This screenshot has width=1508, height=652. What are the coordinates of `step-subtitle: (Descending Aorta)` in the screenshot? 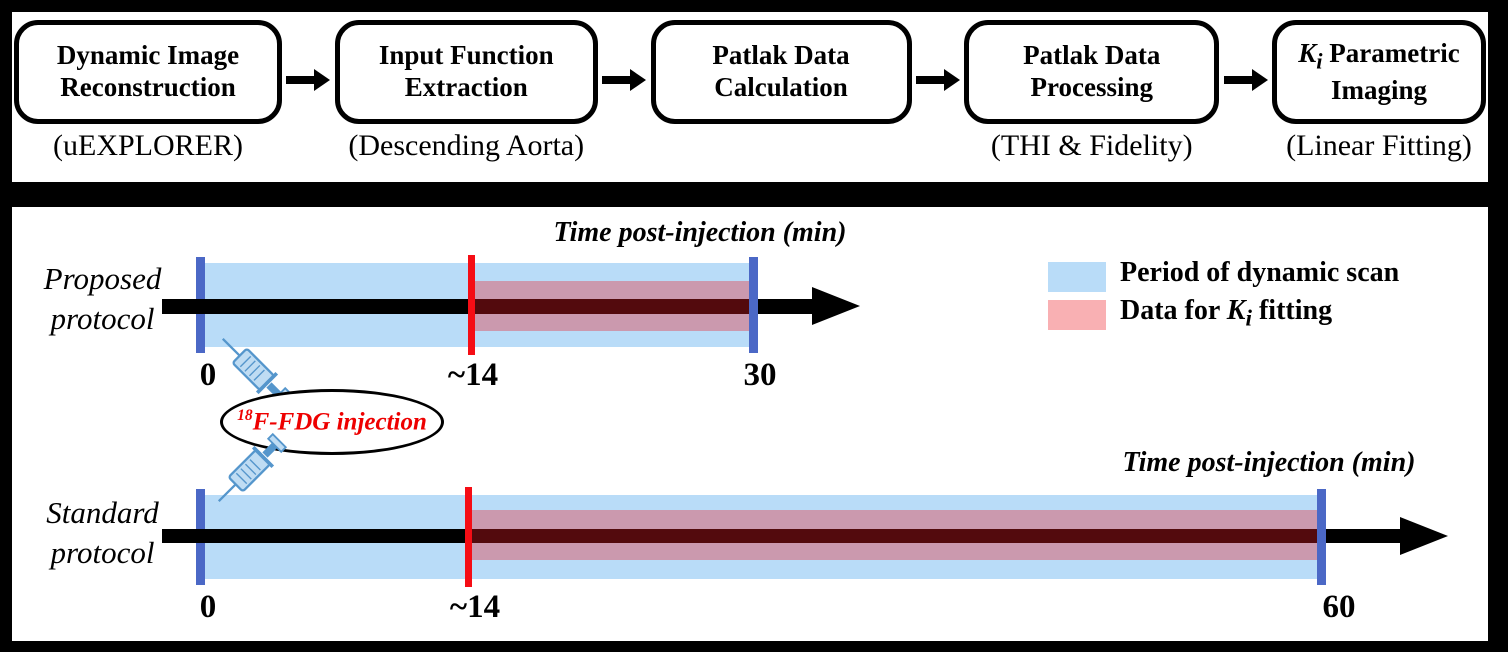 It's located at (466, 145).